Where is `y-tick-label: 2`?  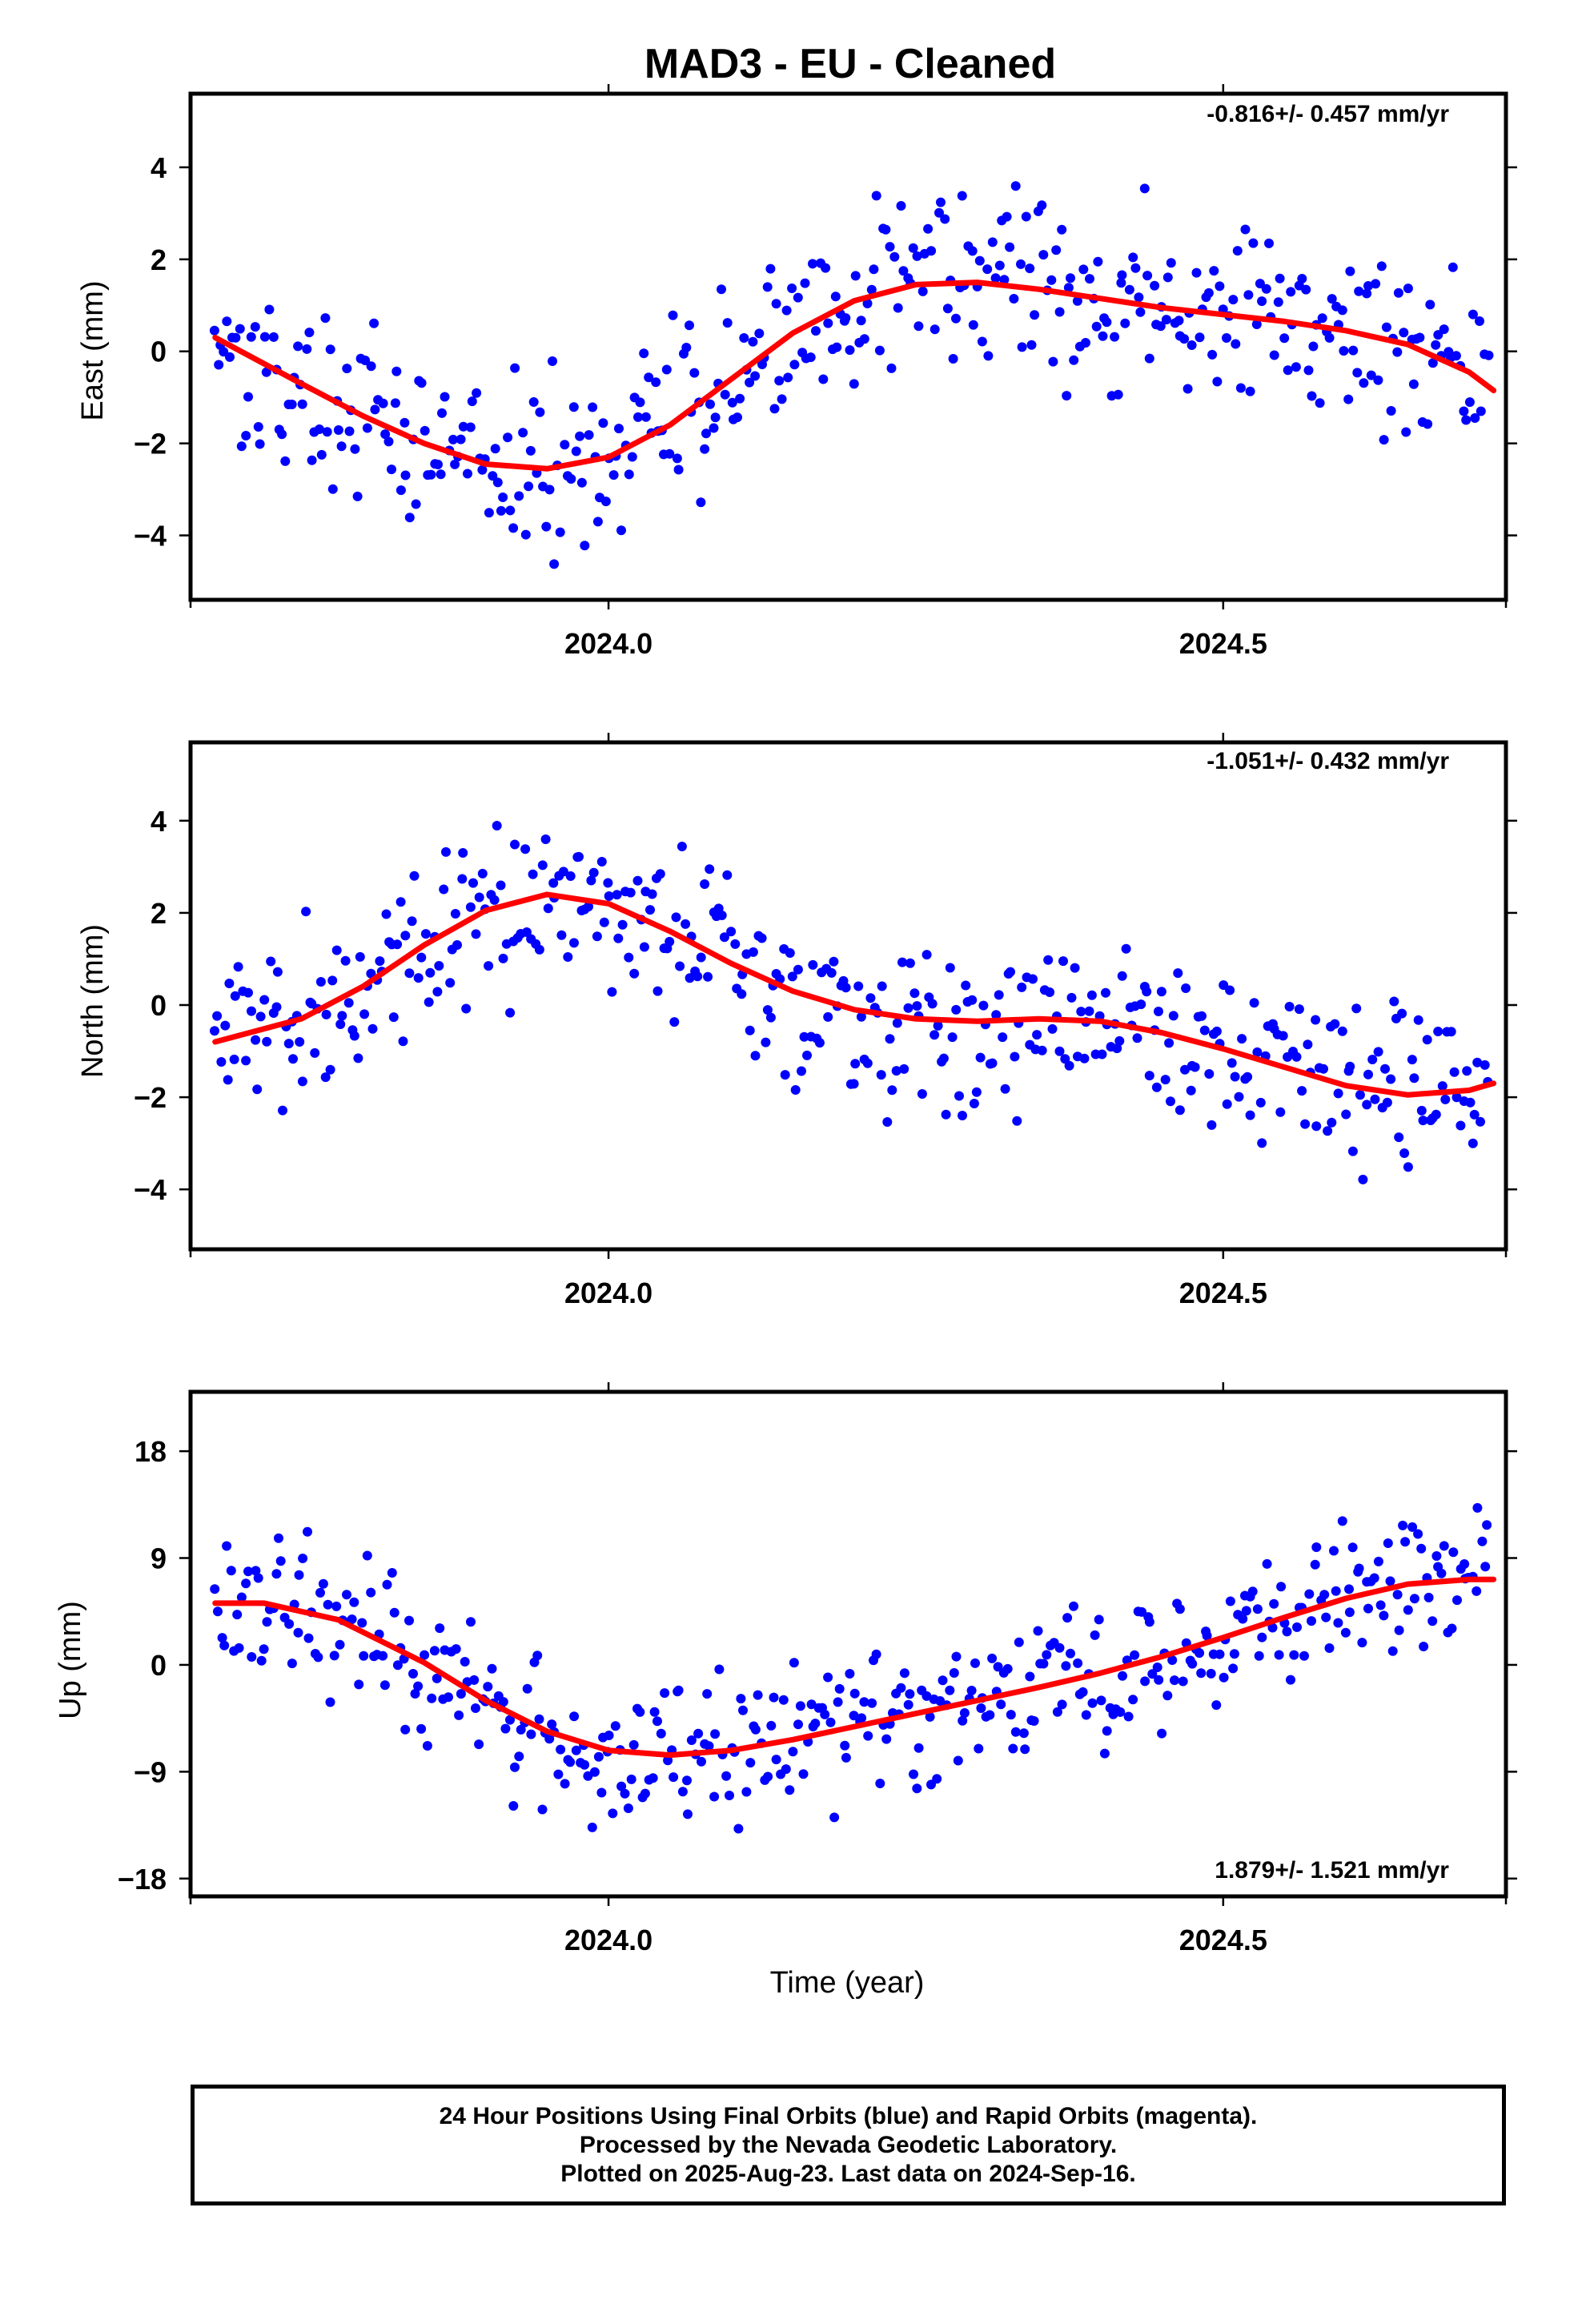 y-tick-label: 2 is located at coordinates (159, 259).